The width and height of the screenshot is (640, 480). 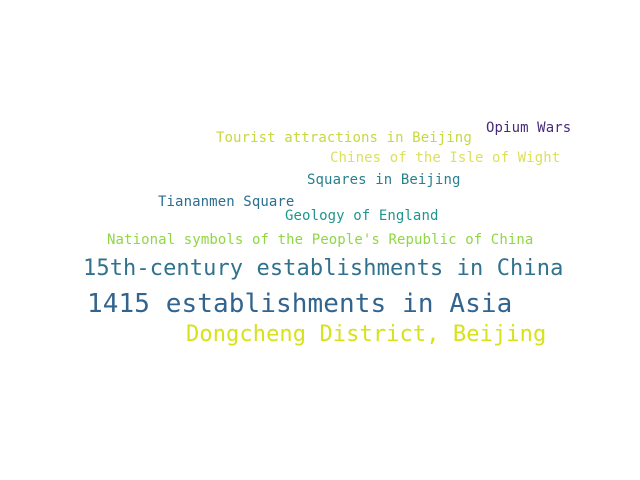 What do you see at coordinates (529, 128) in the screenshot?
I see `word-opium-wars: Opium Wars` at bounding box center [529, 128].